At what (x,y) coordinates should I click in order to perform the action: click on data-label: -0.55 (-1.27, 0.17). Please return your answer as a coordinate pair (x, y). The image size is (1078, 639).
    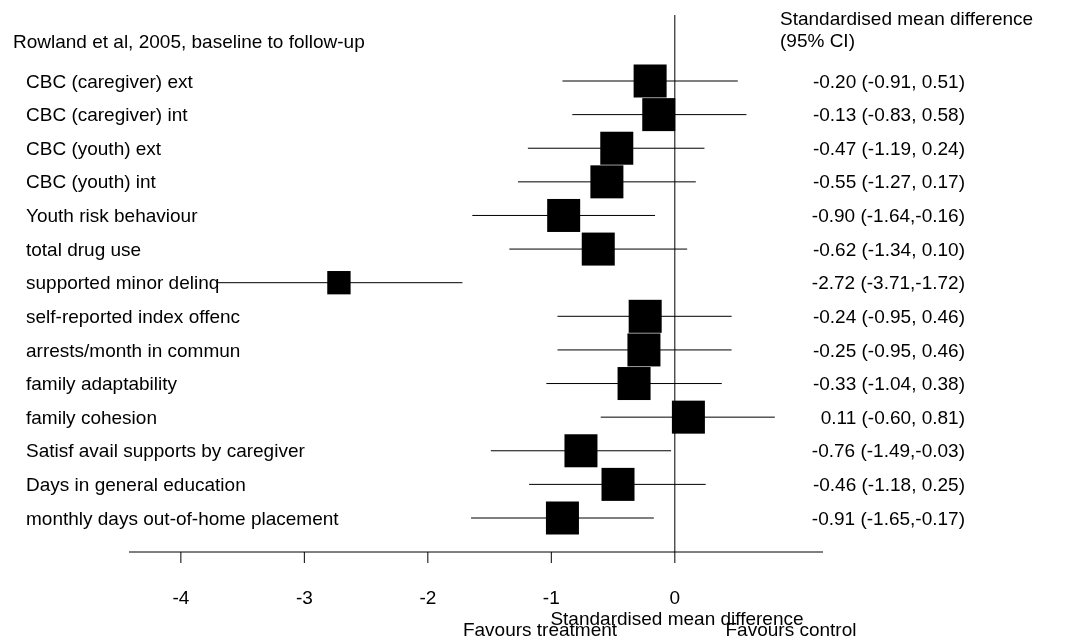
    Looking at the image, I should click on (888, 182).